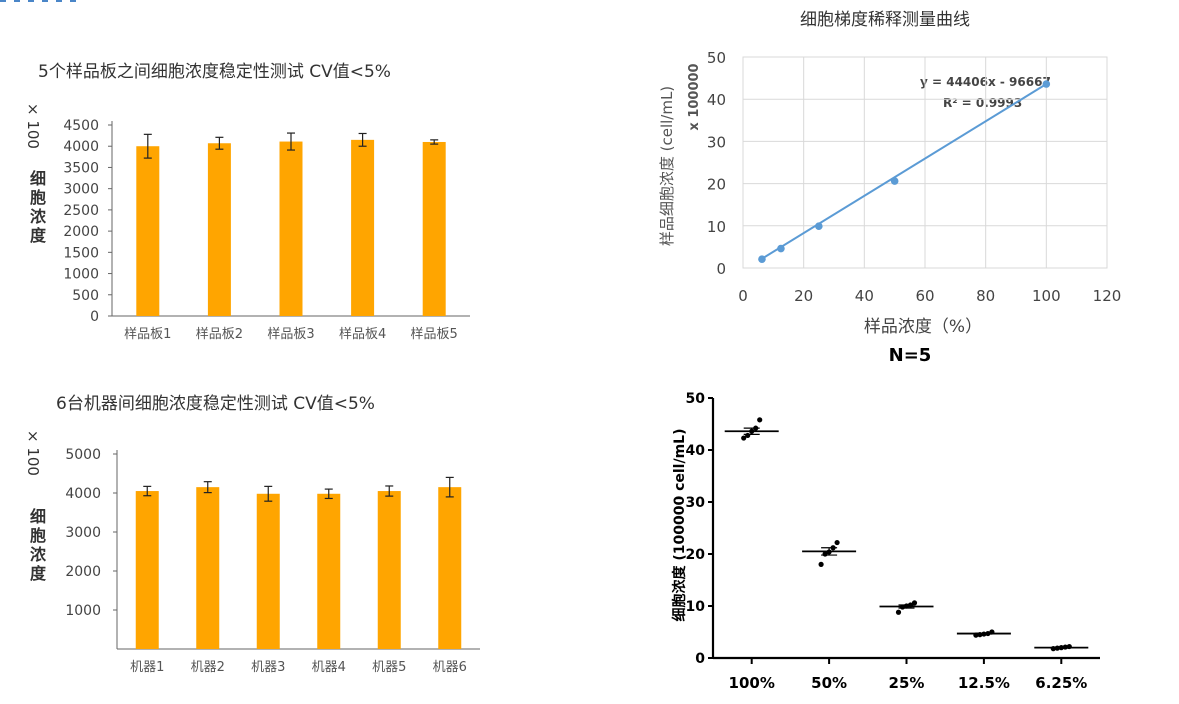 This screenshot has height=704, width=1179. Describe the element at coordinates (924, 296) in the screenshot. I see `x-tick-label: 60` at that location.